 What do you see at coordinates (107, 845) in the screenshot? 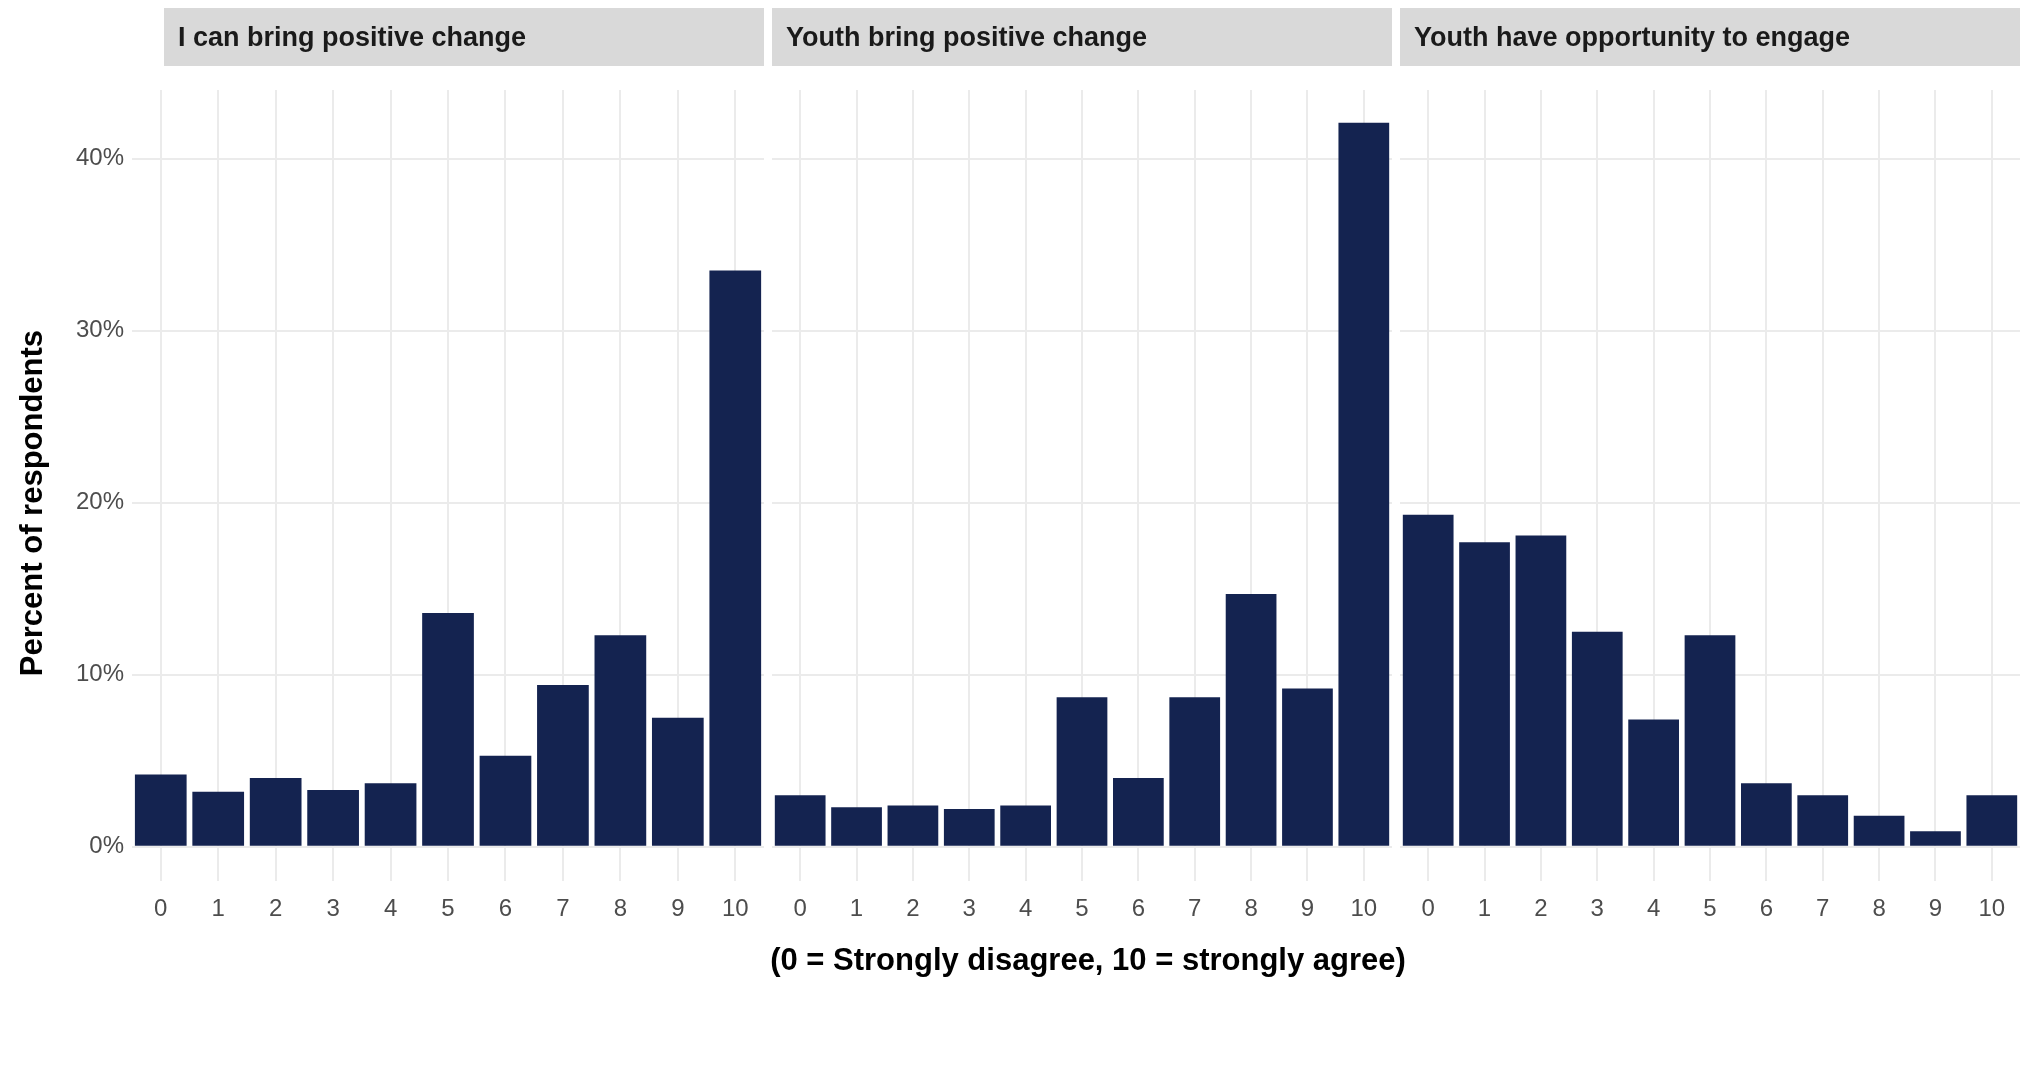
I see `y-tick-label: 0%` at bounding box center [107, 845].